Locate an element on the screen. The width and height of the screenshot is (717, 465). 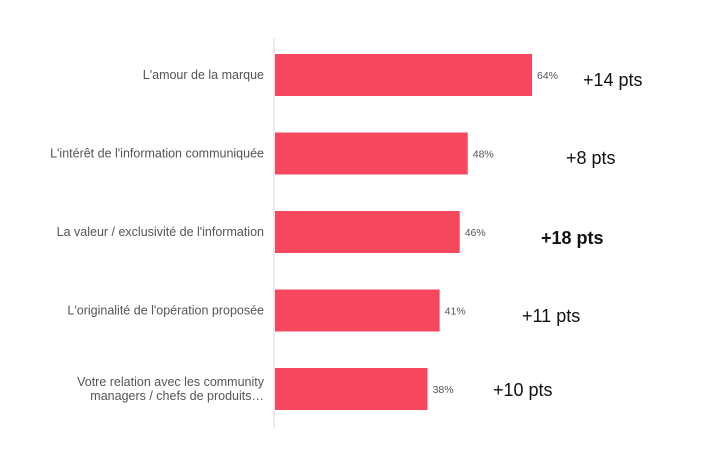
change-annotation: +8 pts is located at coordinates (591, 158).